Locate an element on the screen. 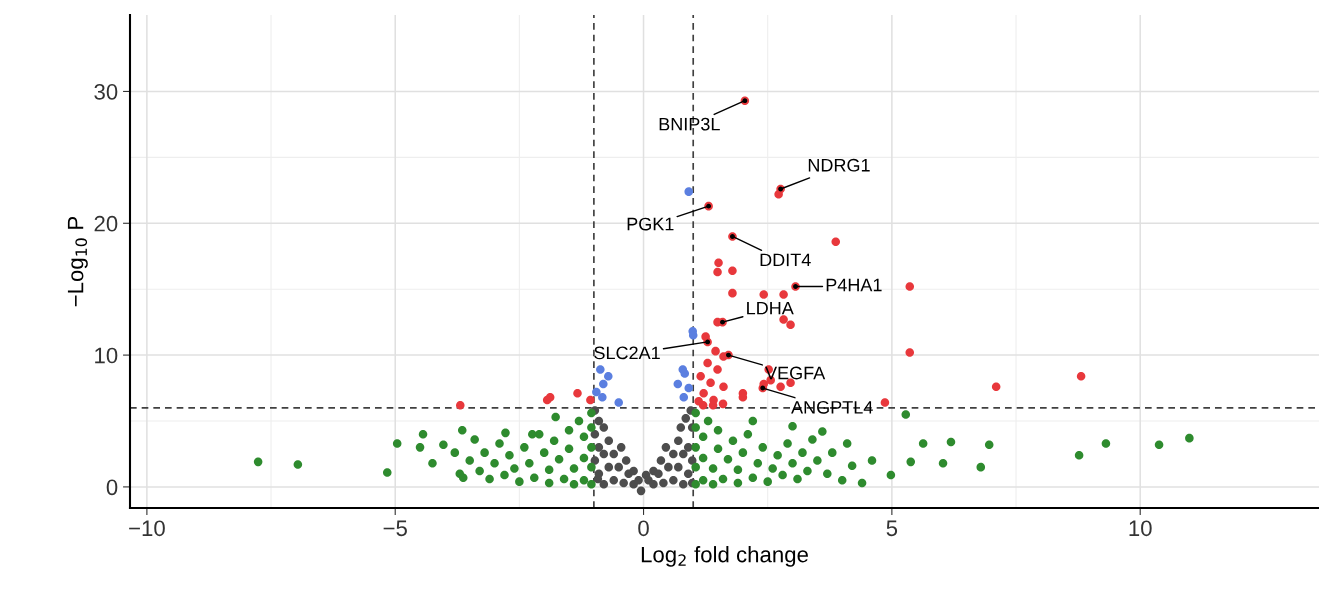 The image size is (1319, 604). annotation: ANGPTL4 is located at coordinates (832, 407).